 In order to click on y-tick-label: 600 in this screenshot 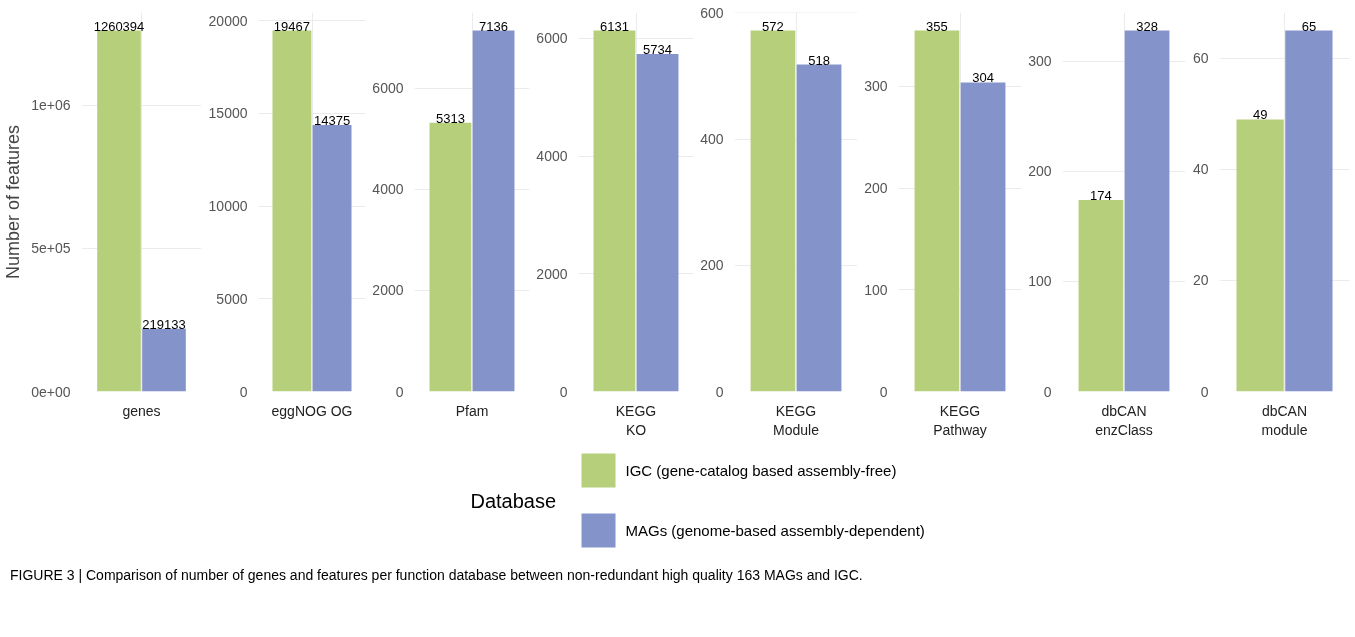, I will do `click(712, 12)`.